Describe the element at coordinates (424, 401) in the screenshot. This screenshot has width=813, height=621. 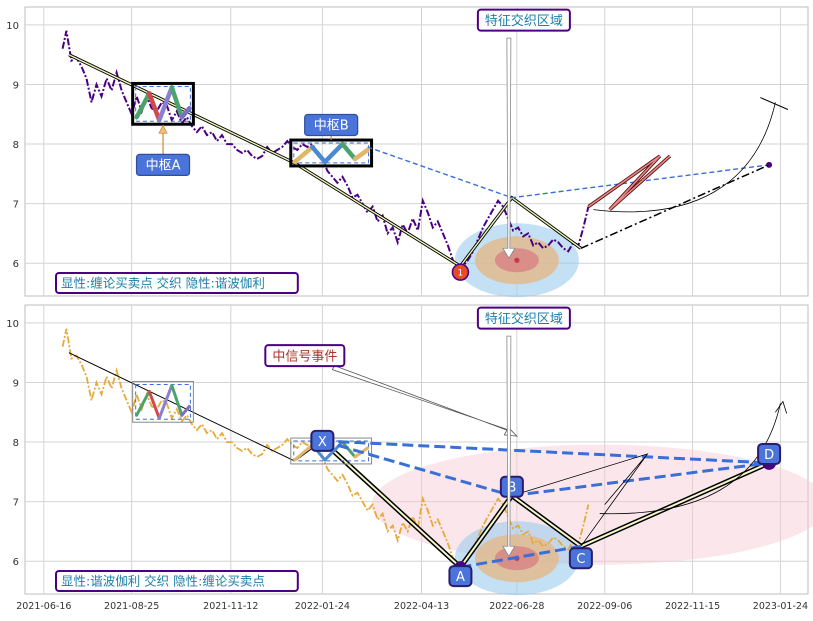
I see `signal-event-arrow` at that location.